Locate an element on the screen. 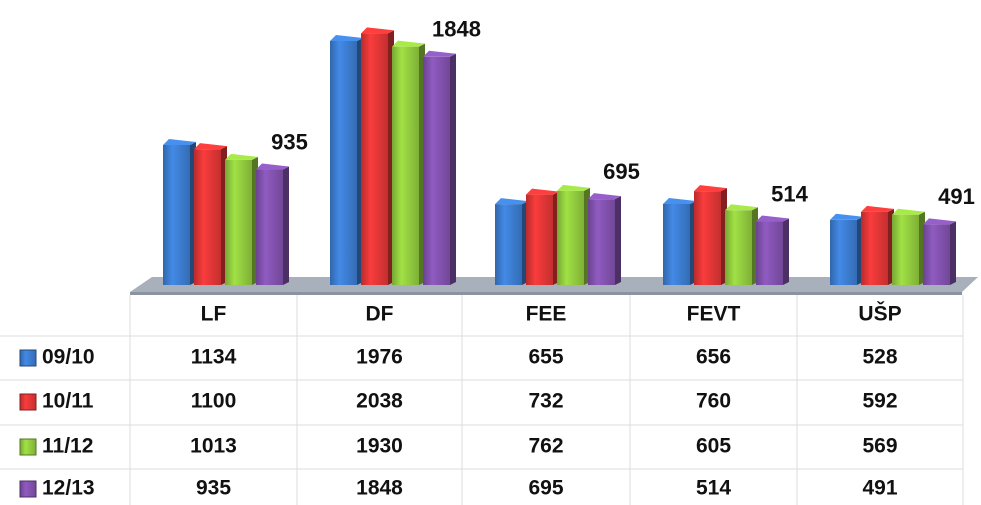  table-cell: 655 is located at coordinates (545, 357).